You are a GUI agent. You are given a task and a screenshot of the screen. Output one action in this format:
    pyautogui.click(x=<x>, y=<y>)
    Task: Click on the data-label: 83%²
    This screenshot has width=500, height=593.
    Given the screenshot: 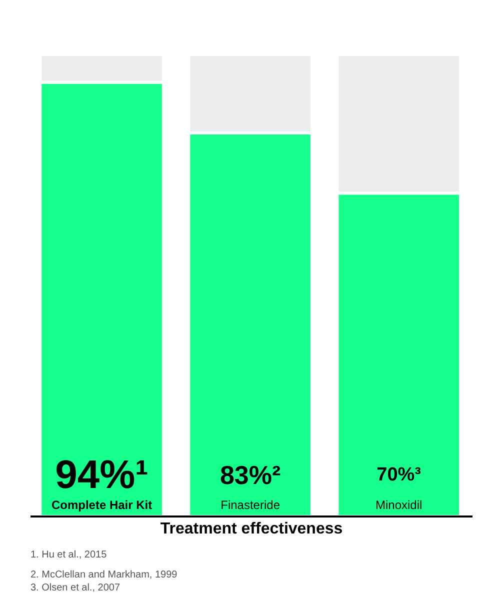 What is the action you would take?
    pyautogui.click(x=250, y=475)
    